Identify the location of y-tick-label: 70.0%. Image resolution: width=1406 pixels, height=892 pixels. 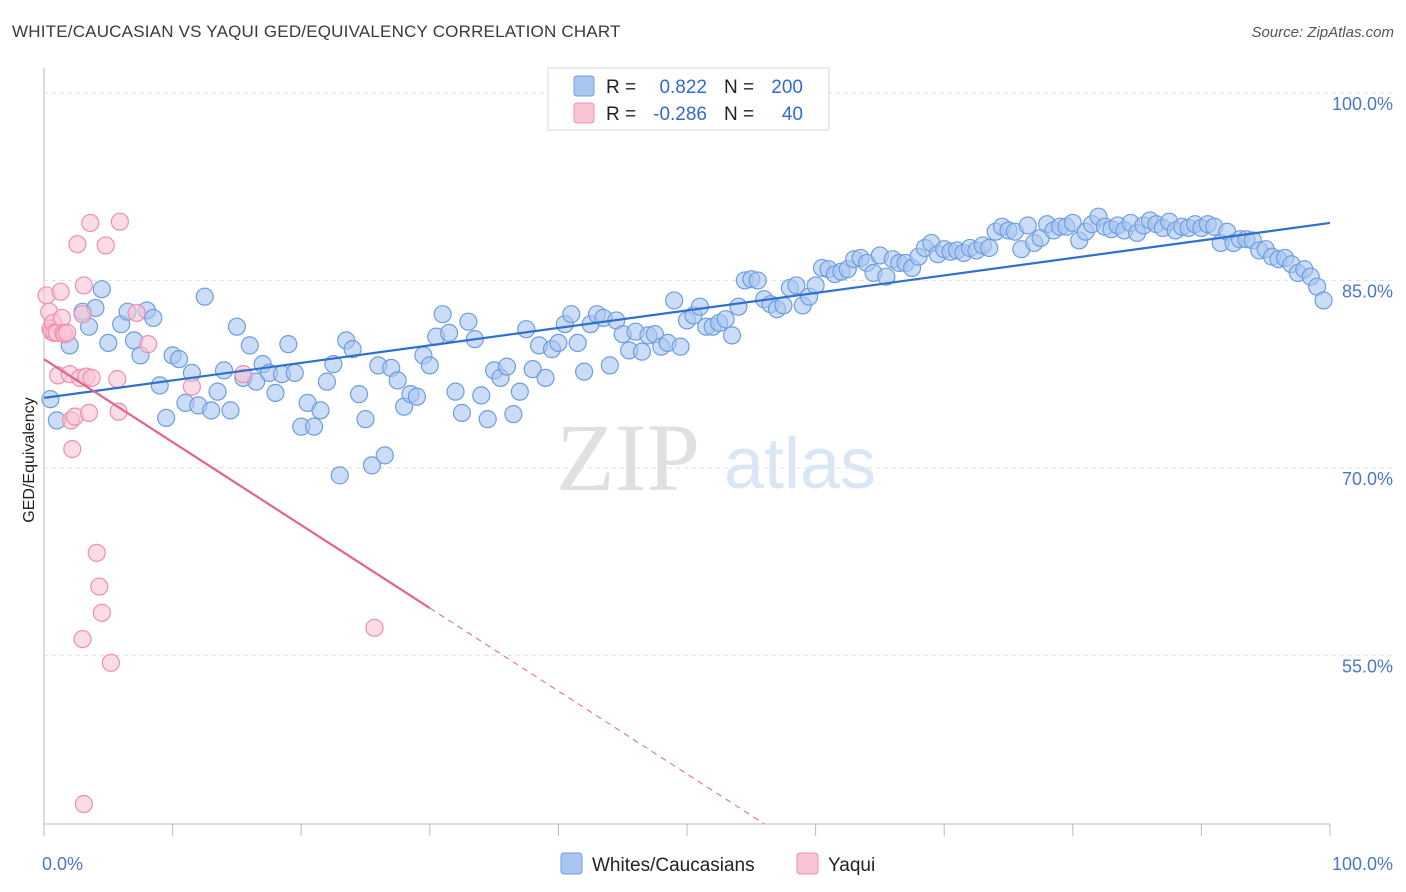
(1367, 479).